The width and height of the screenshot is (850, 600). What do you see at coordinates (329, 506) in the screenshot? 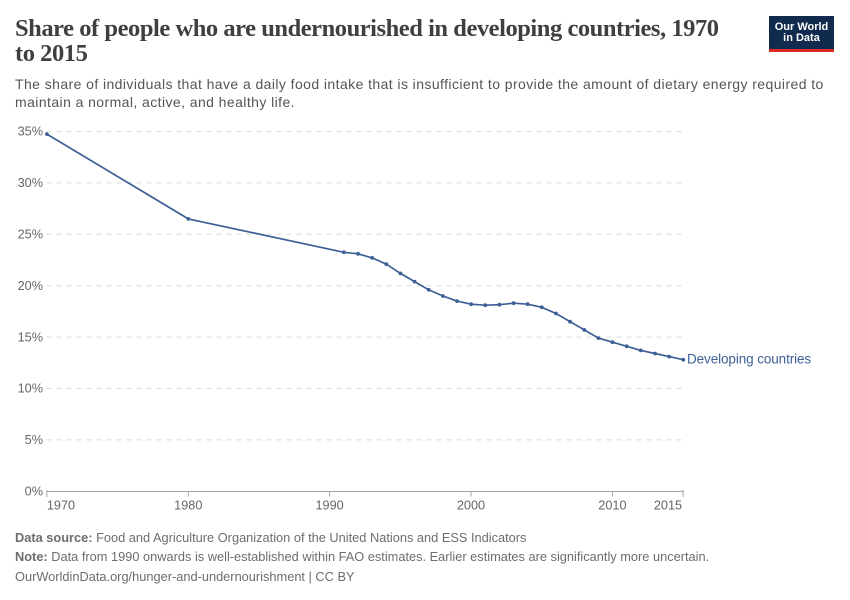
I see `svg-text: 1990` at bounding box center [329, 506].